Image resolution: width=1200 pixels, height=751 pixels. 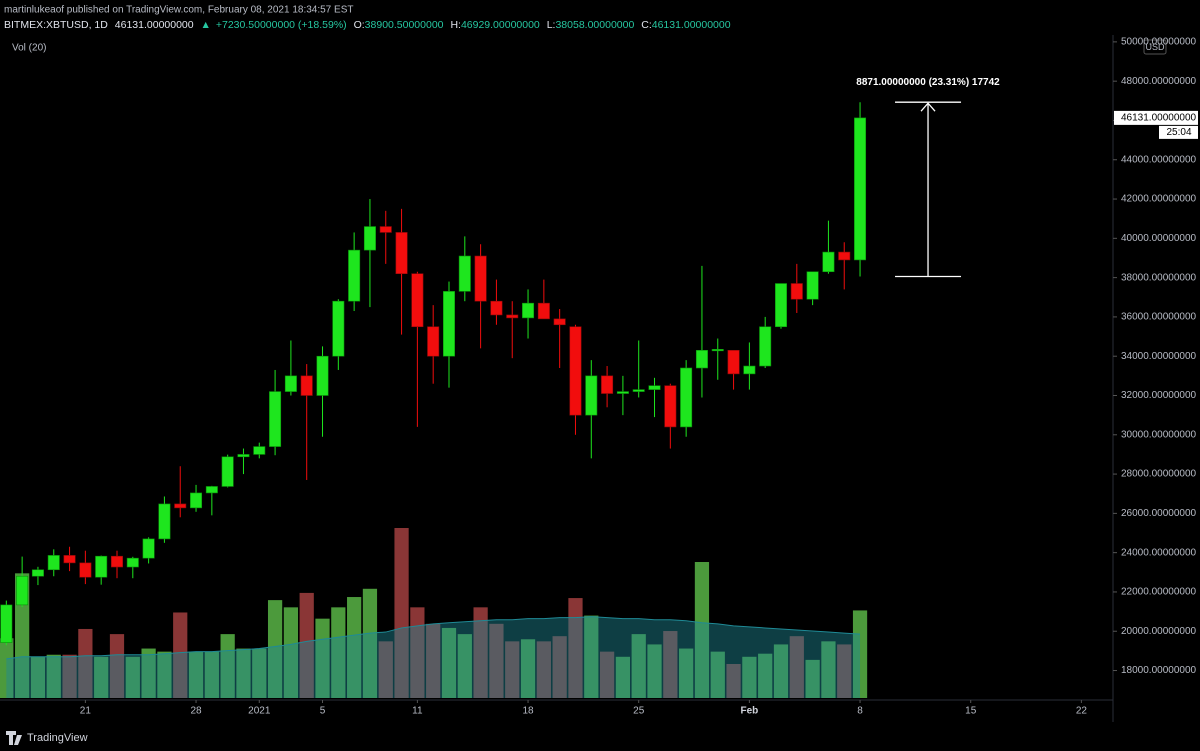 I want to click on x-tick-label: 8, so click(x=860, y=711).